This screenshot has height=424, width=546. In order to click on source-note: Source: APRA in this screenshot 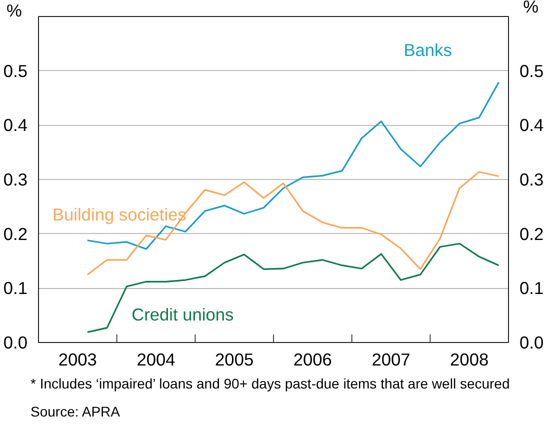, I will do `click(75, 412)`.